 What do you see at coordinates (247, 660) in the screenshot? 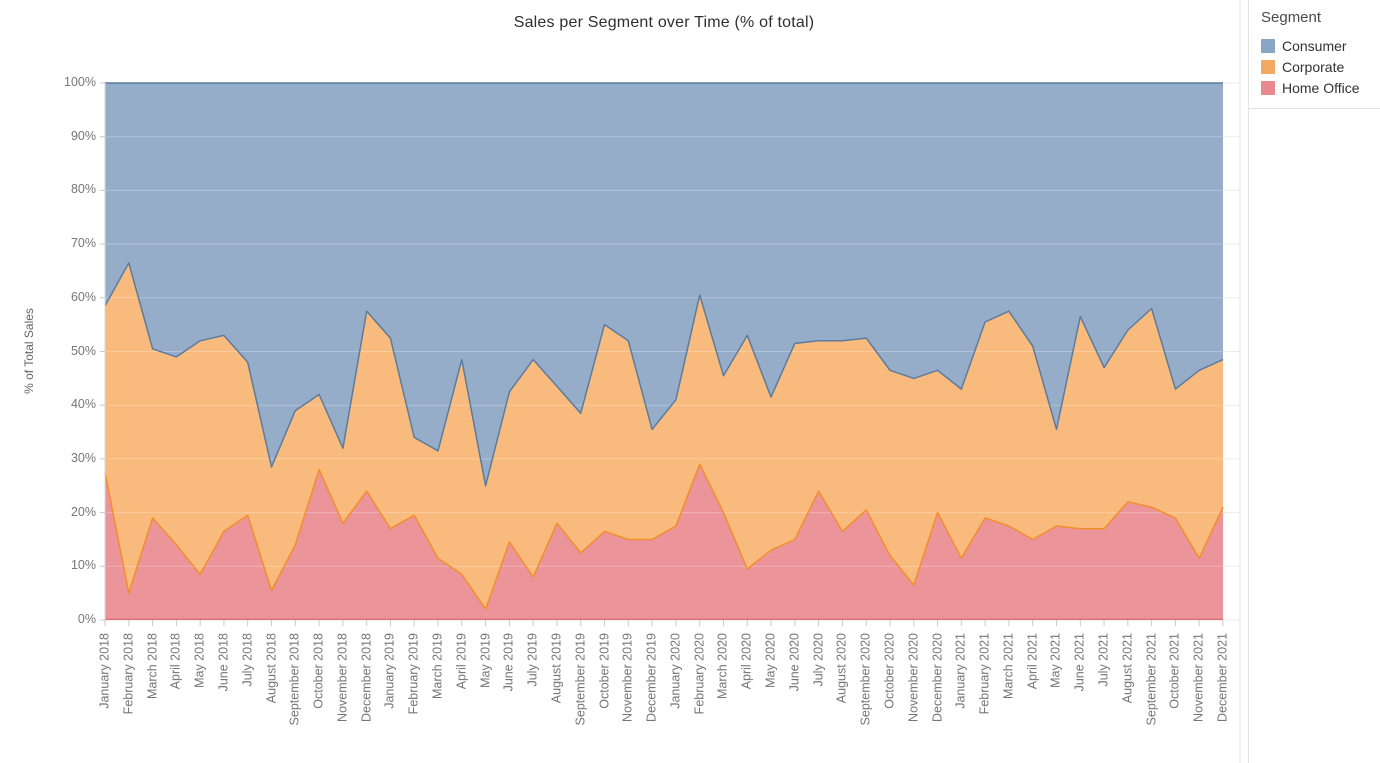
I see `x-tick-label: July 2018` at bounding box center [247, 660].